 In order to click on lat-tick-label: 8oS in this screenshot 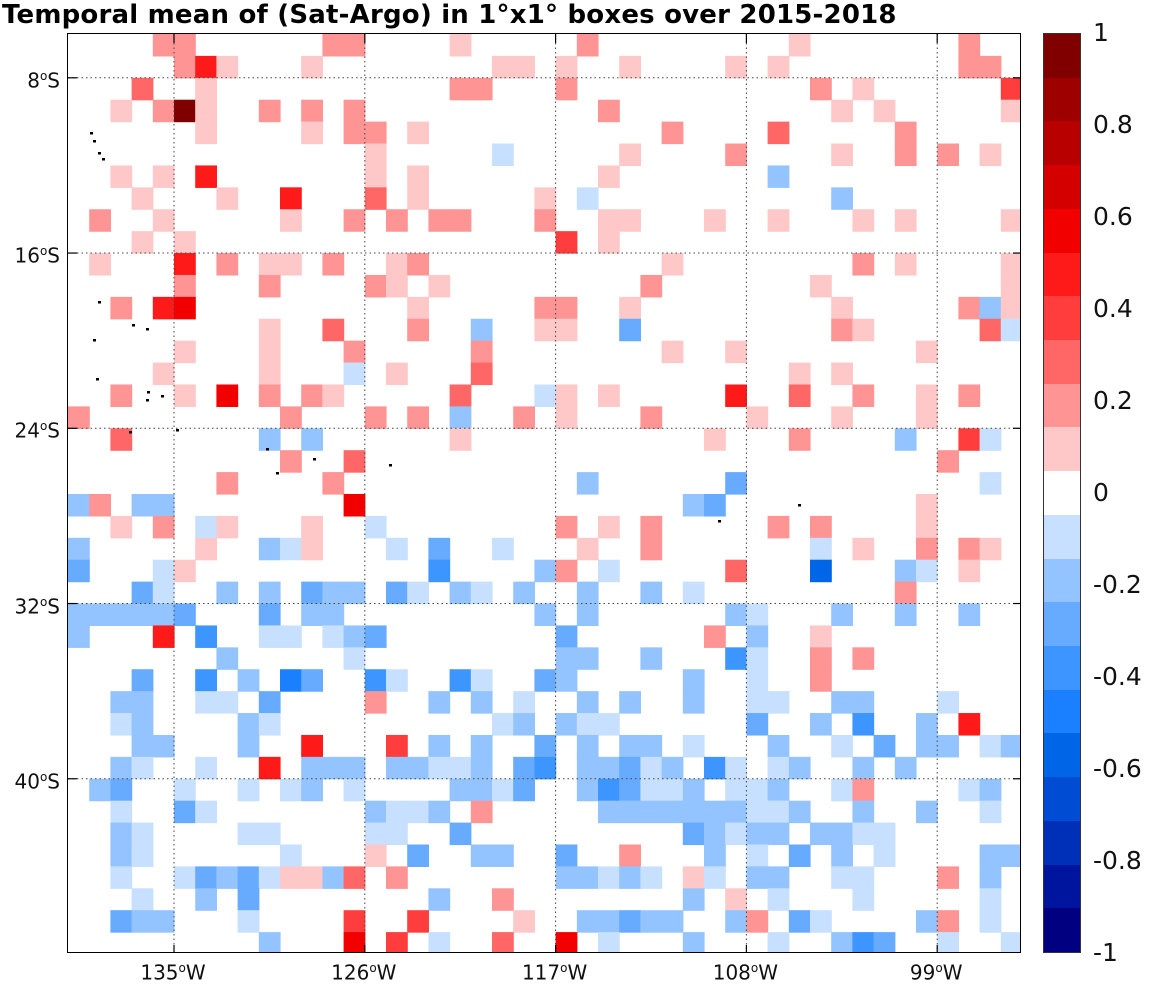, I will do `click(43, 80)`.